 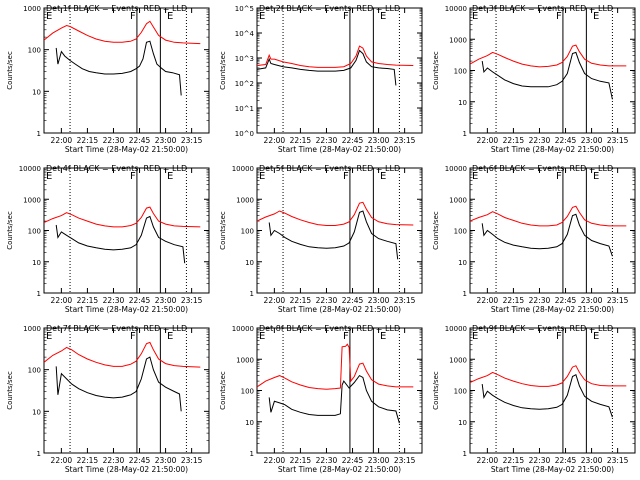 What do you see at coordinates (244, 9) in the screenshot?
I see `y-tick-label: 10^5` at bounding box center [244, 9].